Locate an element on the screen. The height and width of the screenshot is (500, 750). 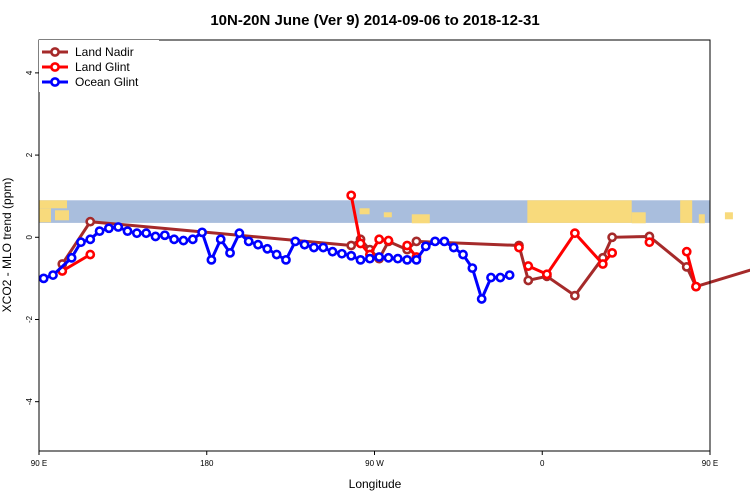
series-ocean-glint is located at coordinates (276, 263).